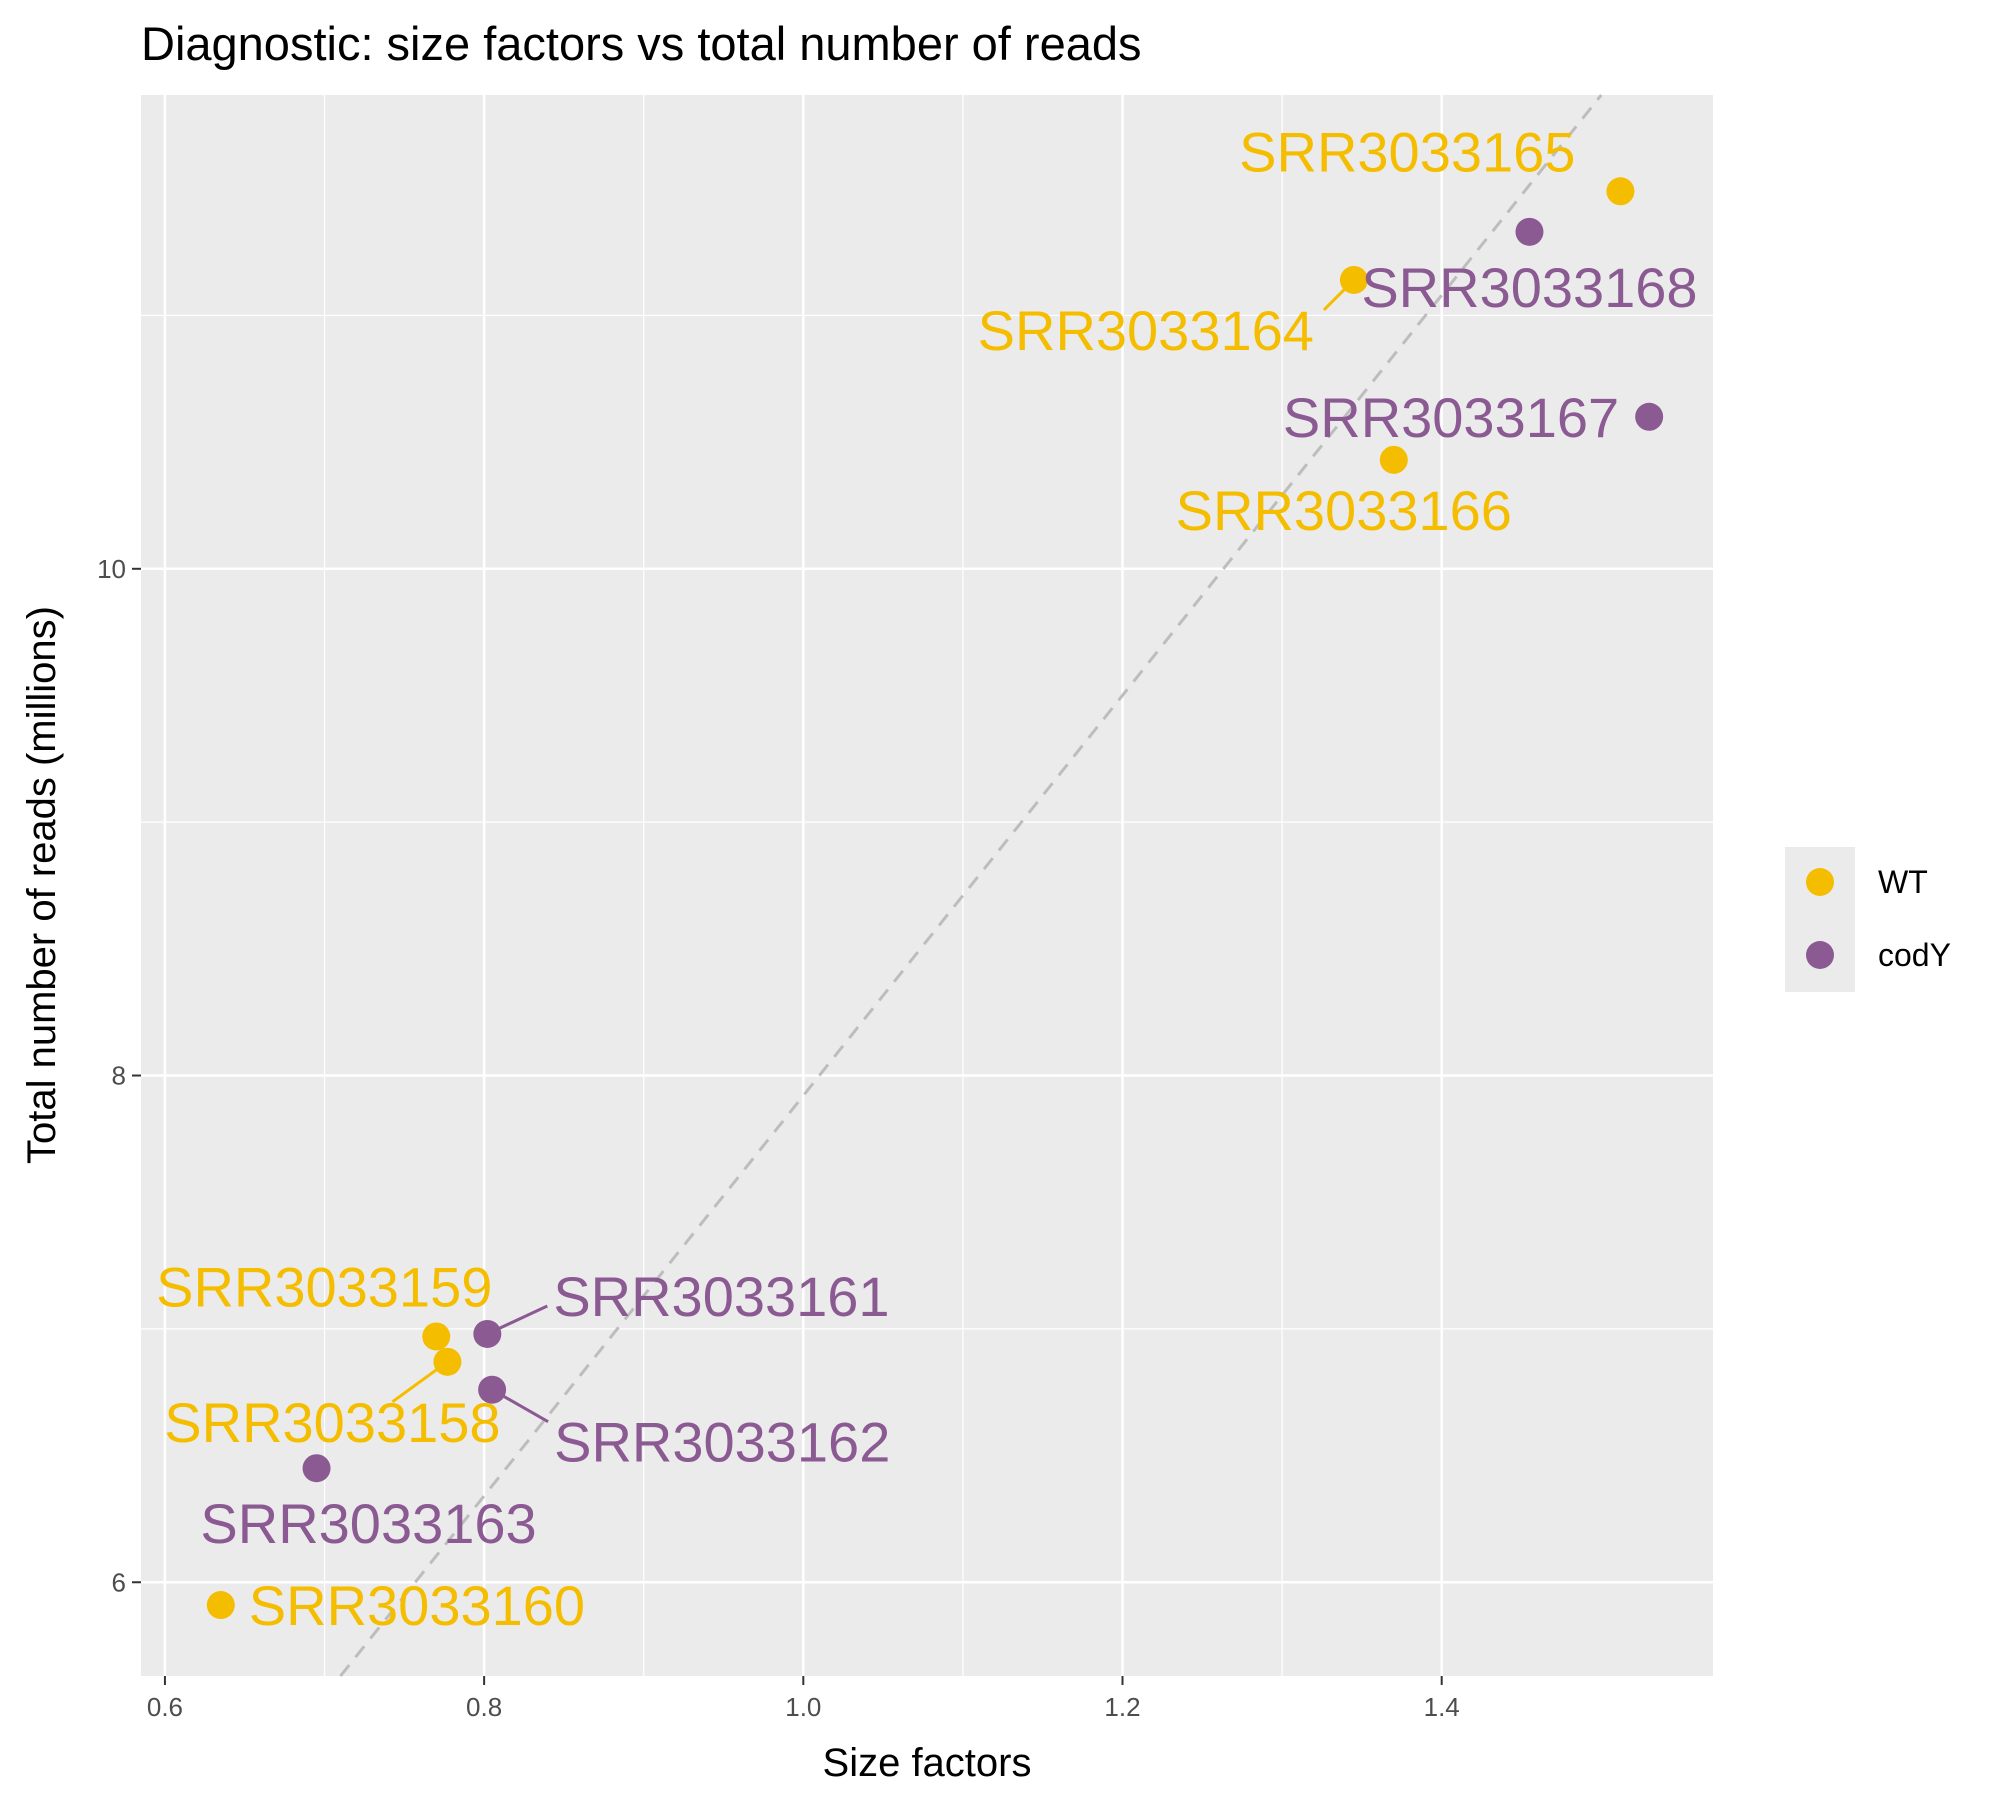 Image resolution: width=2000 pixels, height=1800 pixels. I want to click on x-axis-title: Size factors, so click(927, 1763).